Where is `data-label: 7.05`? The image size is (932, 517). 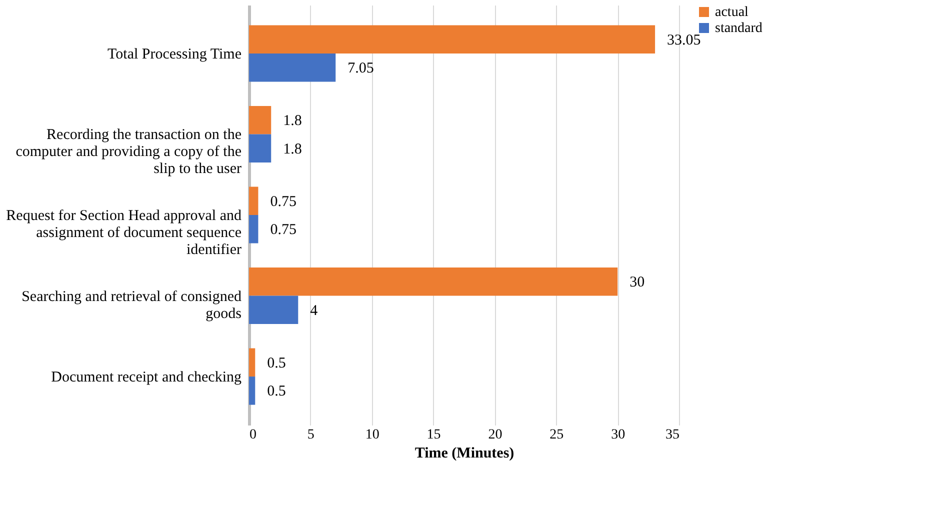 data-label: 7.05 is located at coordinates (361, 68).